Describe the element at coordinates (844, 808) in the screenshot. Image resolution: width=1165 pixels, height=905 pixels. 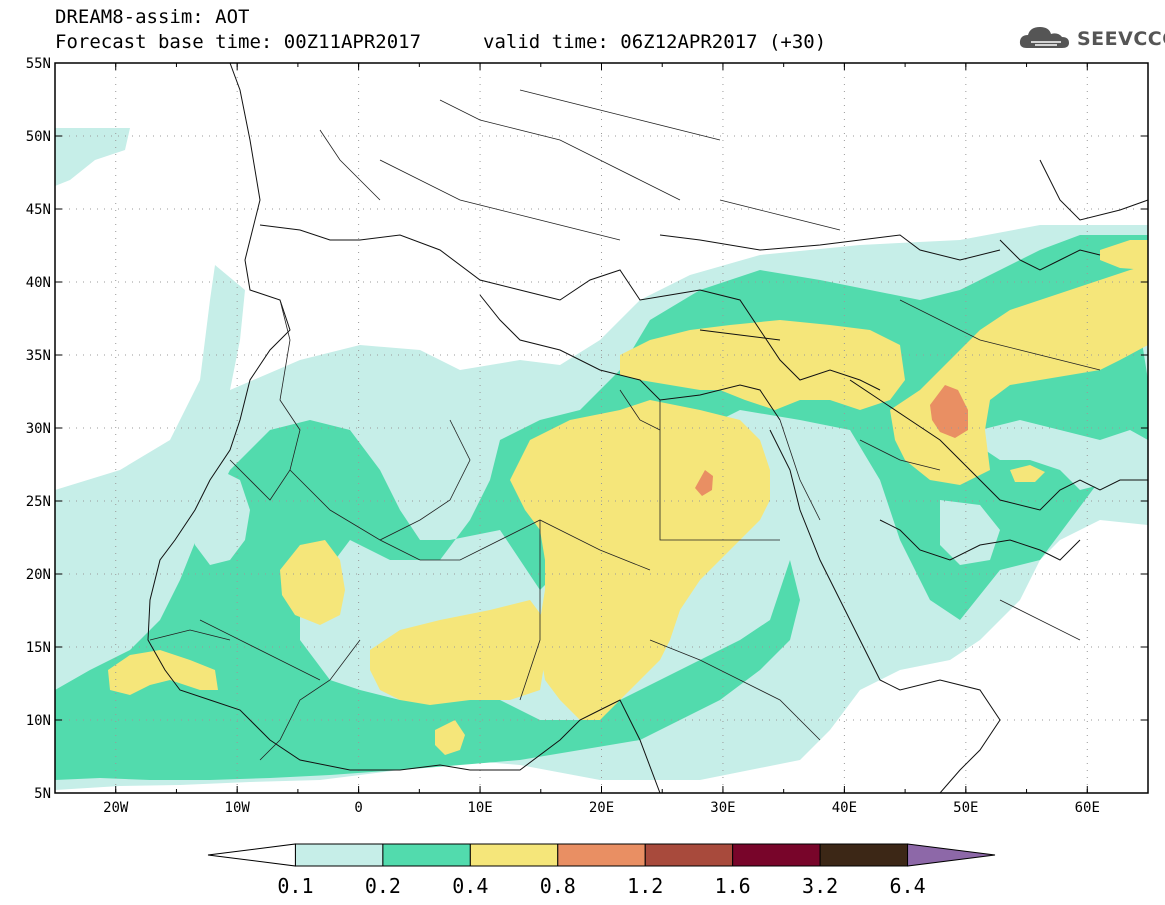
I see `lon-label: 40E` at that location.